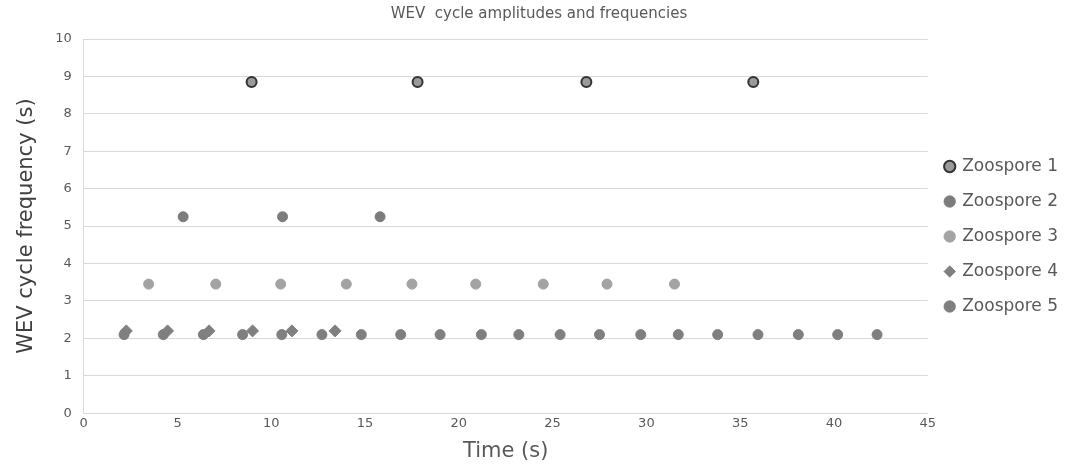 The width and height of the screenshot is (1078, 473). What do you see at coordinates (83, 423) in the screenshot?
I see `x-tick-label: 0` at bounding box center [83, 423].